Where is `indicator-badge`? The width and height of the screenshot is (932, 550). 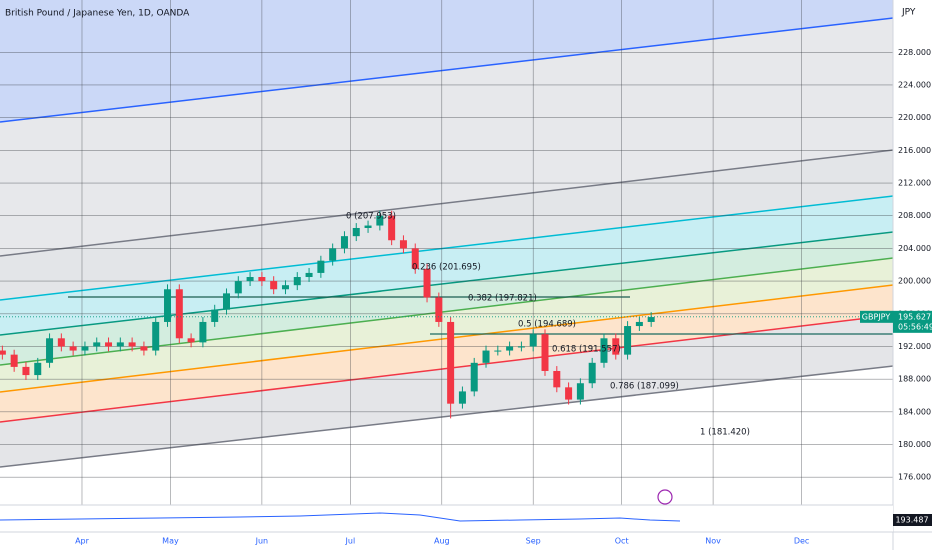
indicator-badge is located at coordinates (912, 520).